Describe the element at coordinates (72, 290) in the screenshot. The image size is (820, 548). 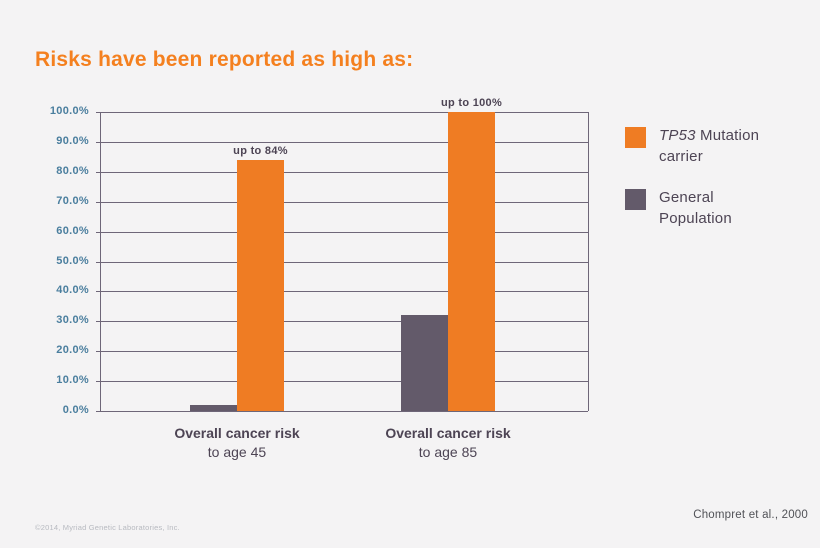
I see `y-axis-tick-label: 40.0%` at that location.